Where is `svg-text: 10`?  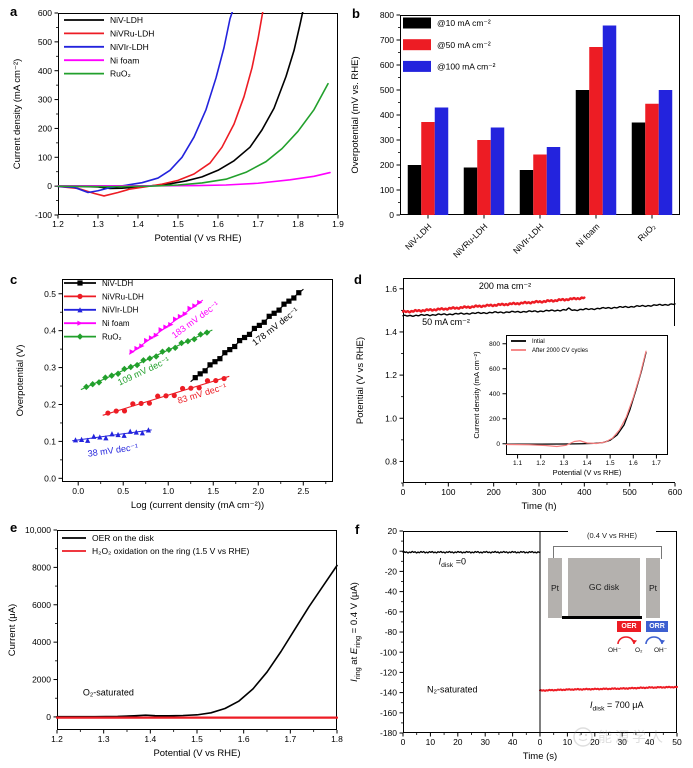
svg-text: 10 is located at coordinates (431, 742).